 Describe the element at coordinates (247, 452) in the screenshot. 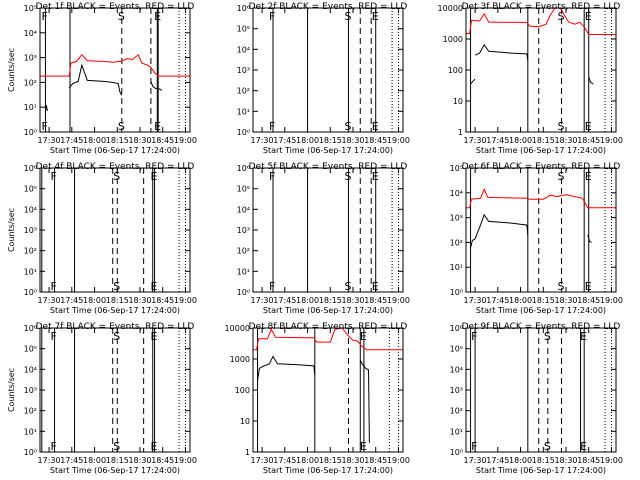

I see `y-tick-label: 1` at that location.